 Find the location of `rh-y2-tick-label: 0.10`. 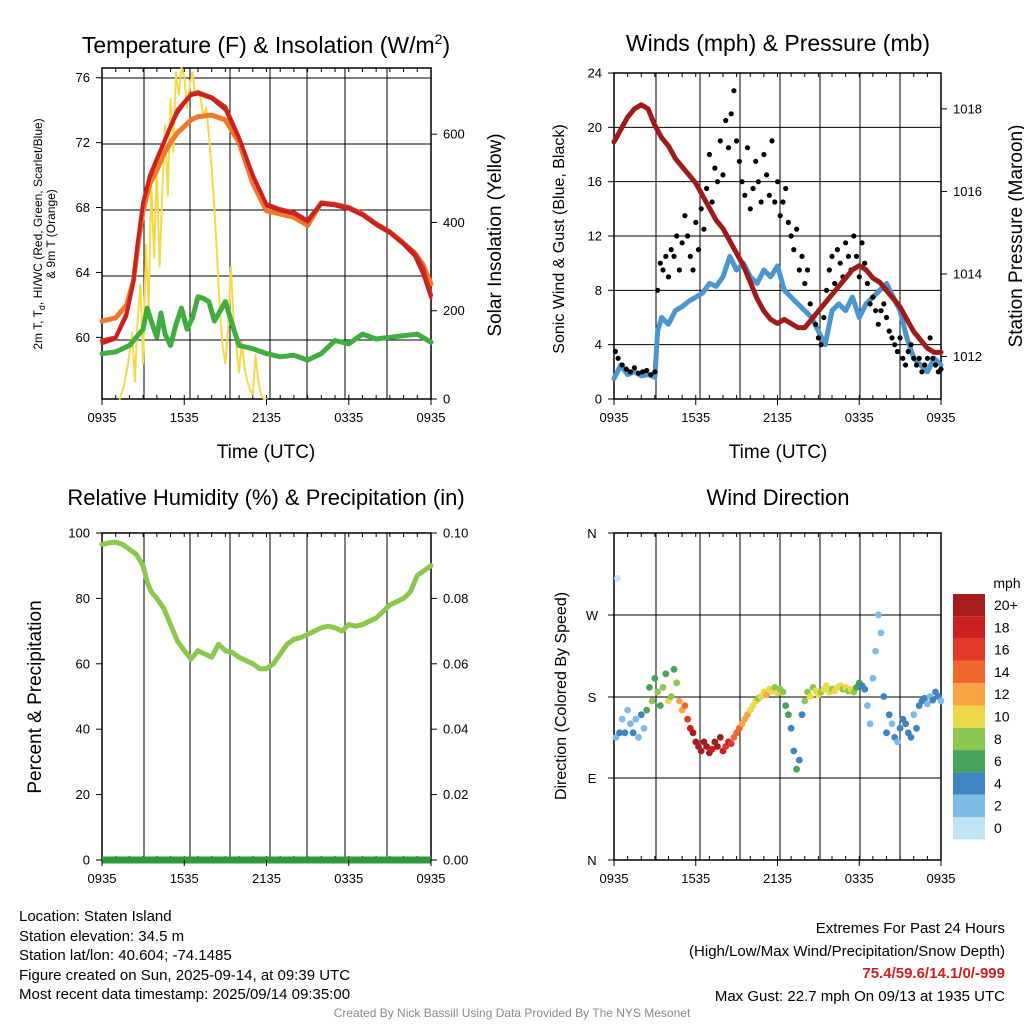

rh-y2-tick-label: 0.10 is located at coordinates (455, 533).